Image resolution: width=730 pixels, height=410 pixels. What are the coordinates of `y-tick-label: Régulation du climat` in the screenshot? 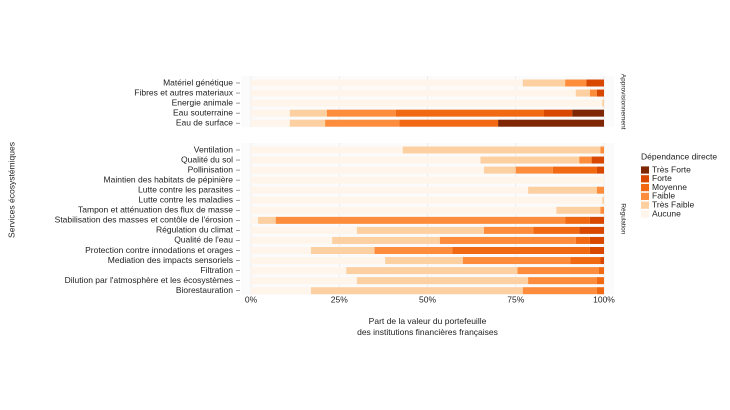 It's located at (195, 230).